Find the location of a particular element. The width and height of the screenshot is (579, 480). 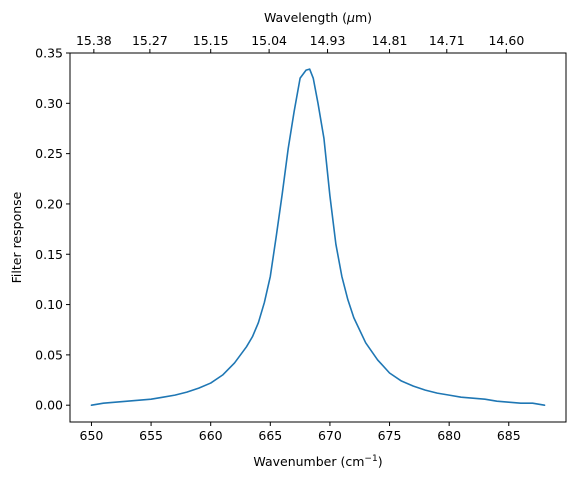

x-tick-label: 670 is located at coordinates (330, 435).